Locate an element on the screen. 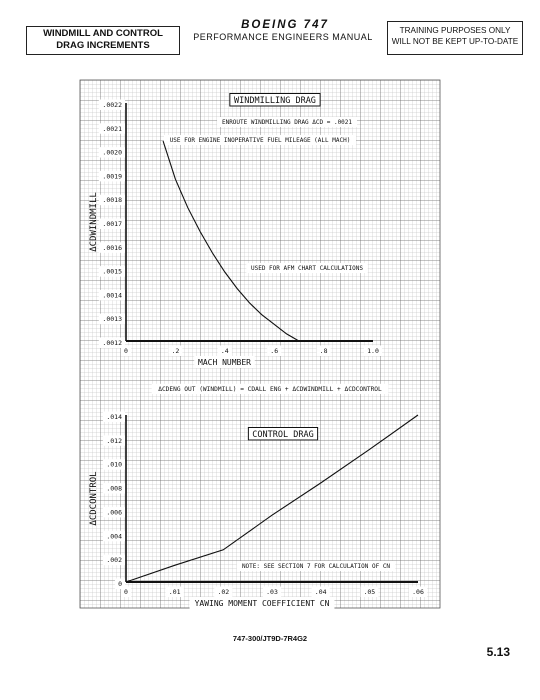  x-tick-label: .01 is located at coordinates (175, 592).